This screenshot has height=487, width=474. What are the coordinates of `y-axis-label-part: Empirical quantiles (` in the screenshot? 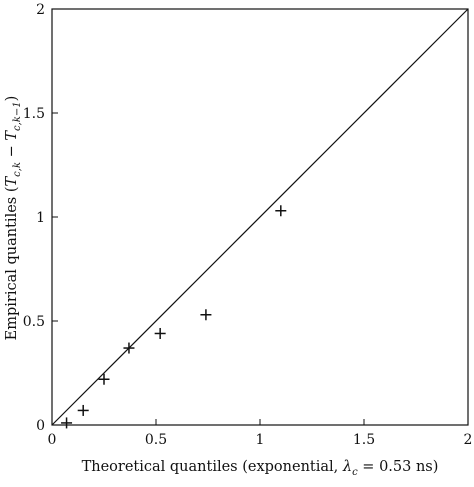 It's located at (12, 263).